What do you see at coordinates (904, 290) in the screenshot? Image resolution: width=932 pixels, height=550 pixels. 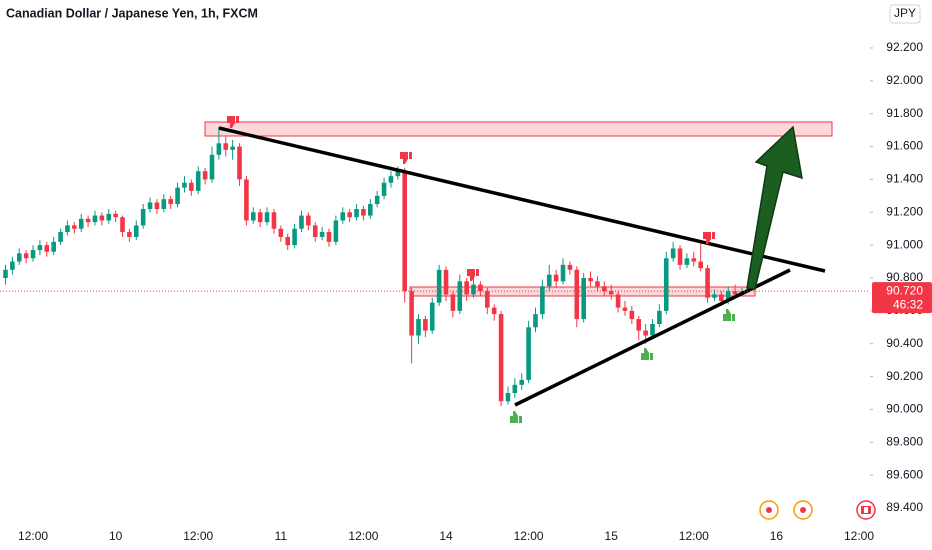 I see `last-price-label: 90.720` at bounding box center [904, 290].